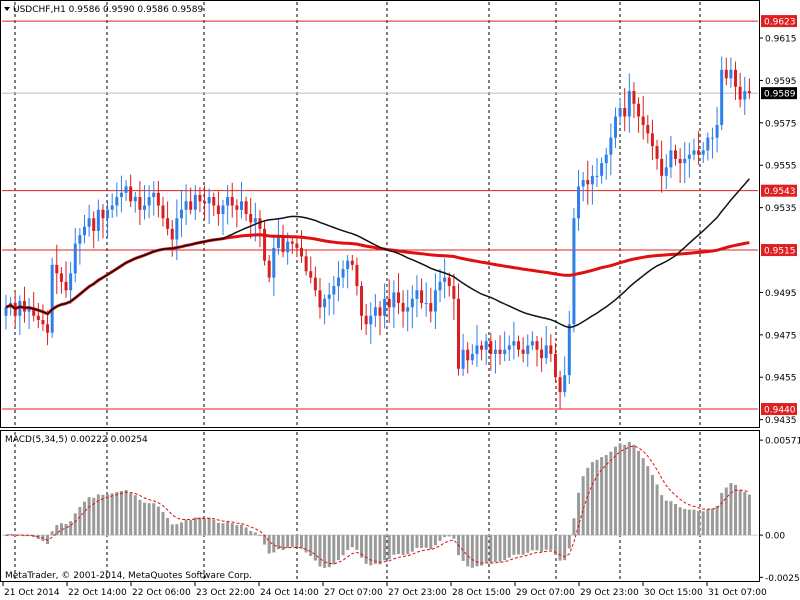 The image size is (800, 600). Describe the element at coordinates (289, 593) in the screenshot. I see `time-tick-label: 24 Oct 14:00` at that location.